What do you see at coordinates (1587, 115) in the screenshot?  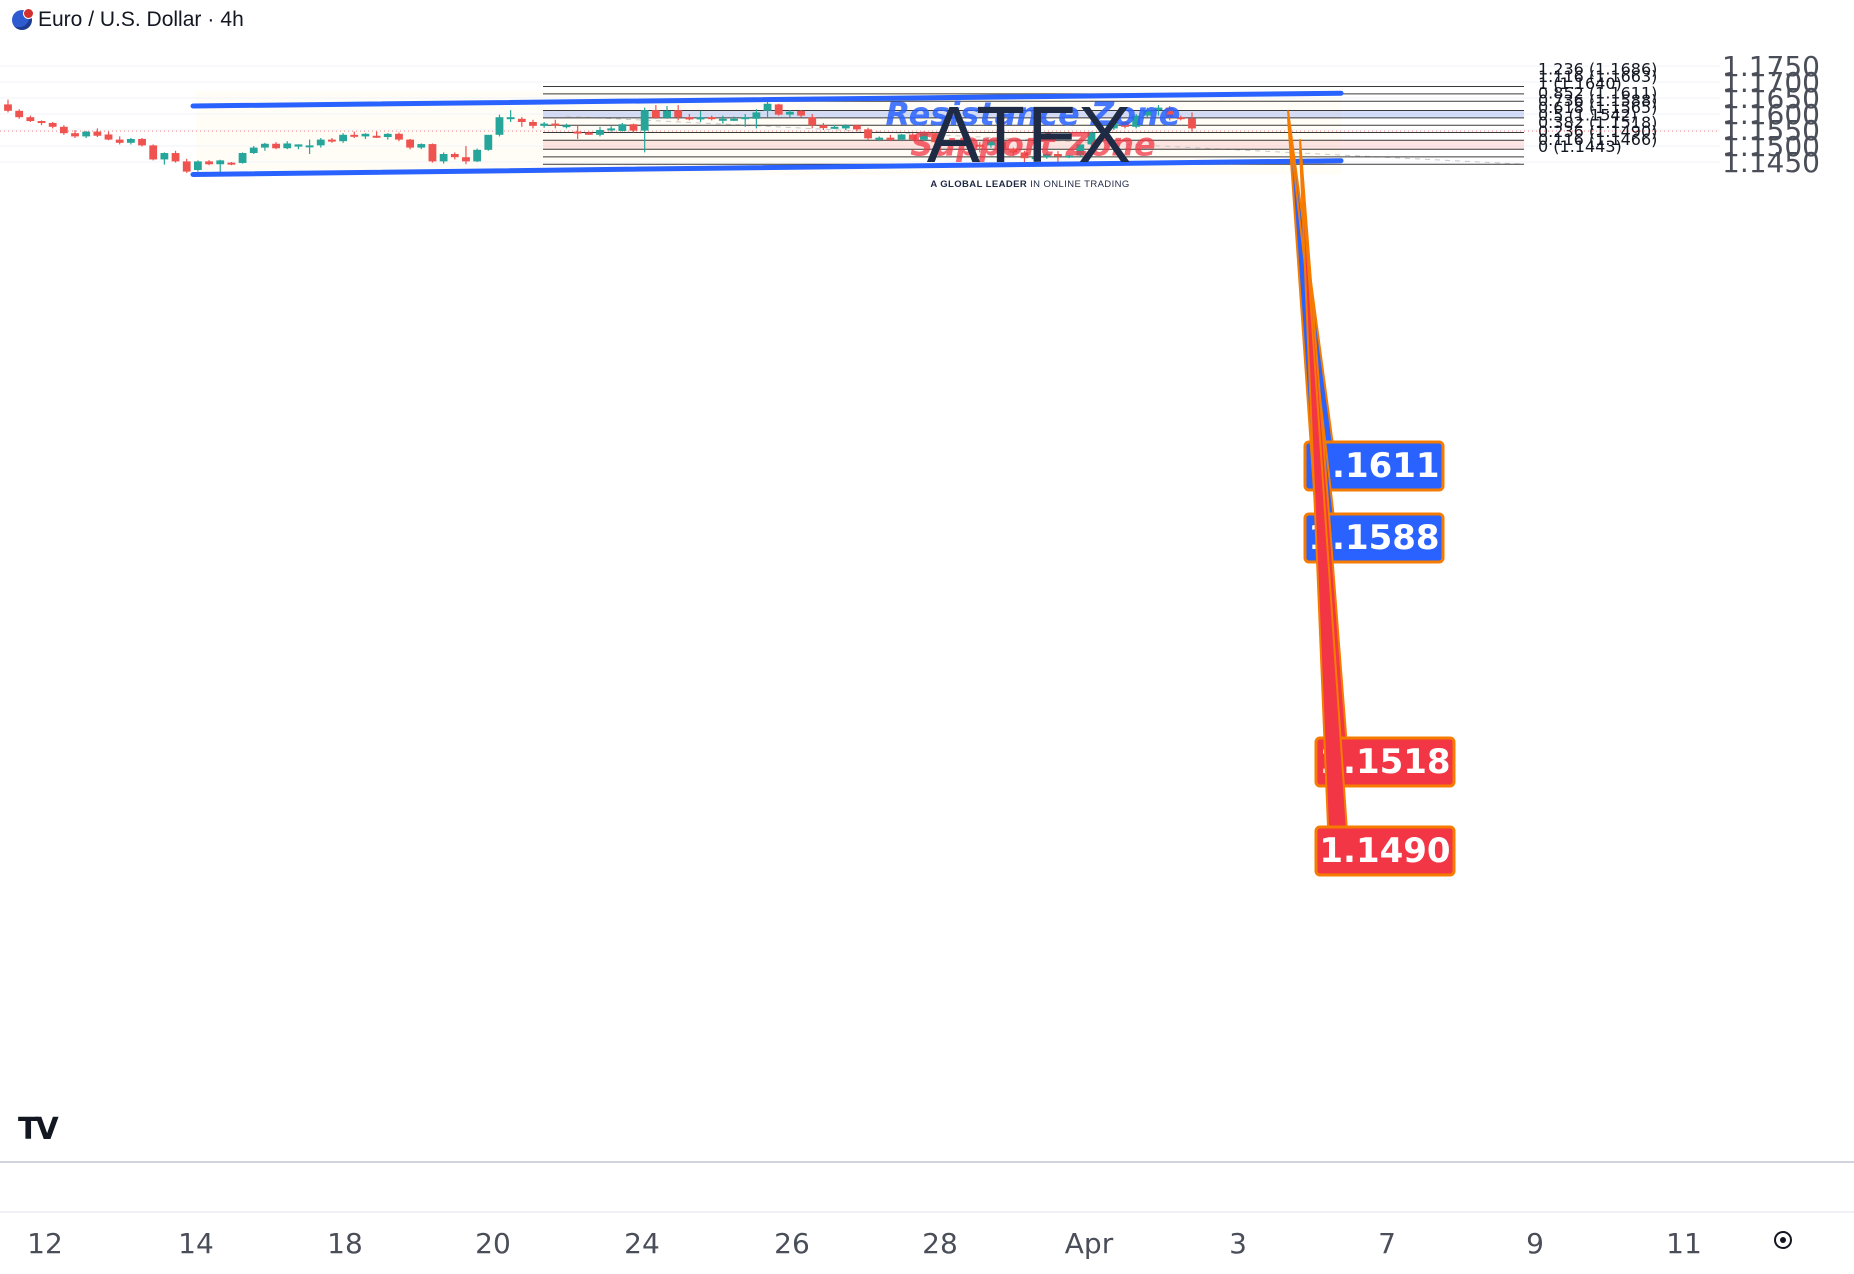 I see `fib-level-label: 0.5 (1.1542)` at bounding box center [1587, 115].